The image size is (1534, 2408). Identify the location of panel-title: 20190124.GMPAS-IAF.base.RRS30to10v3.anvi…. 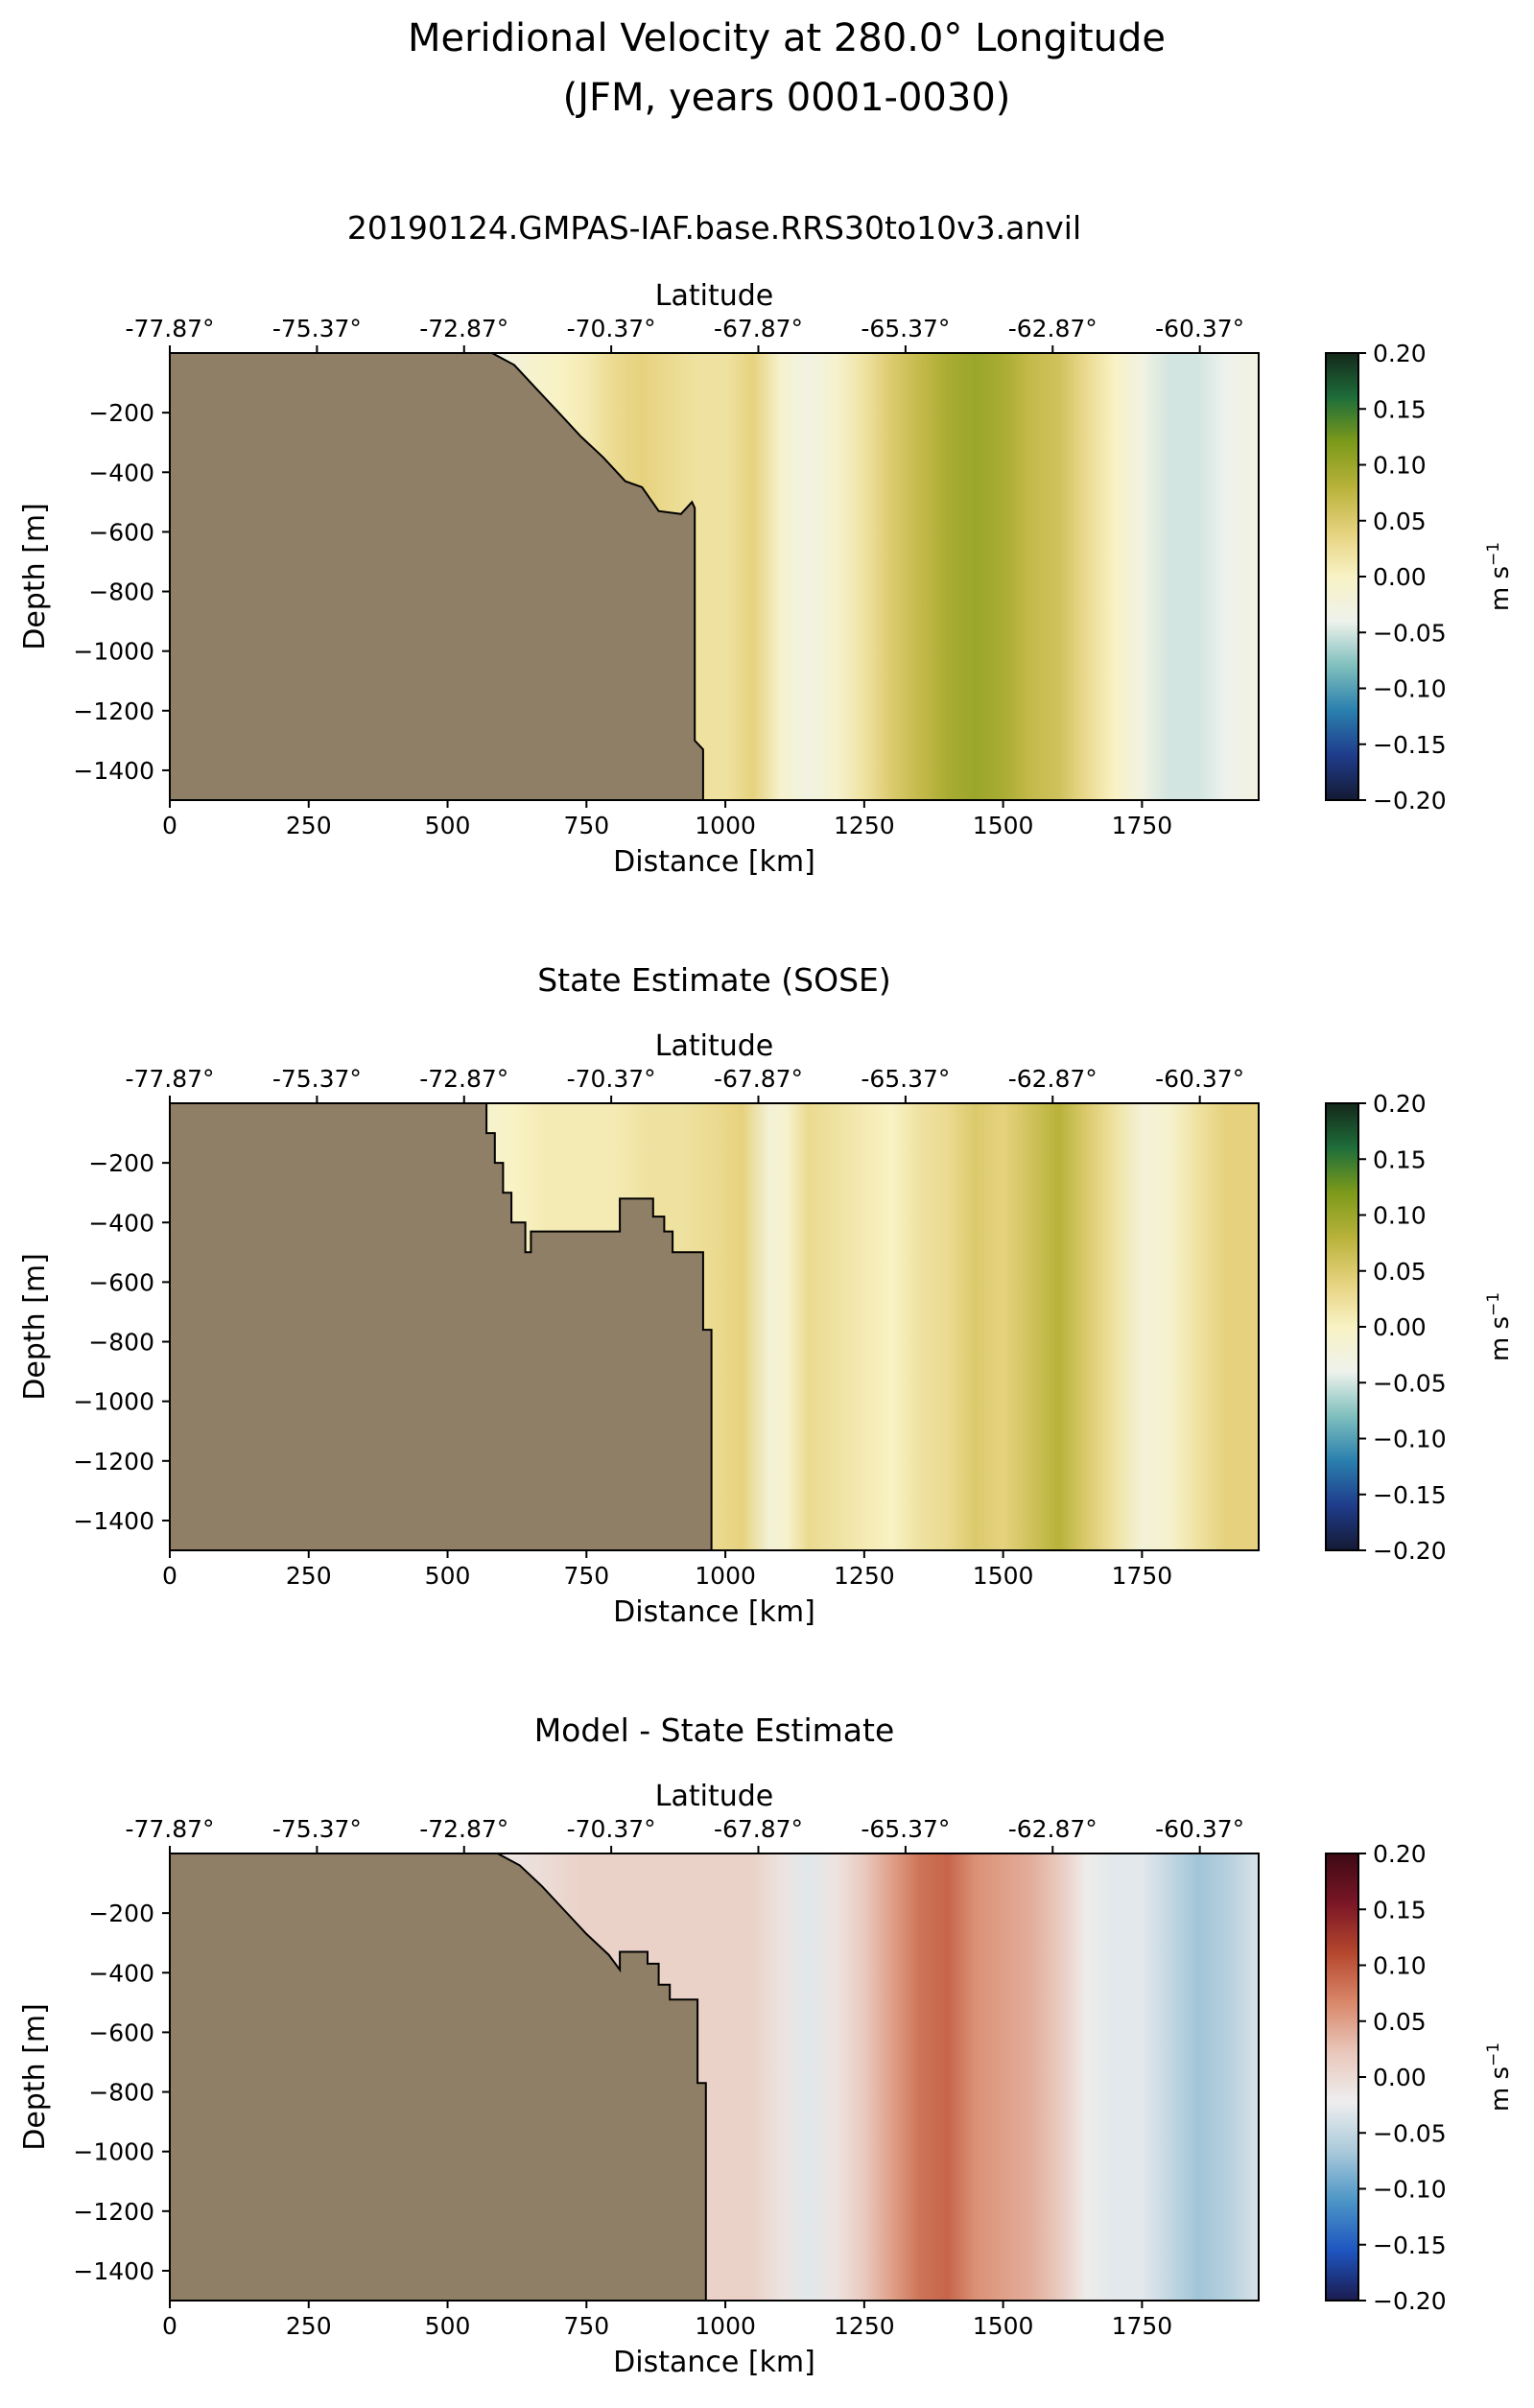
(714, 228).